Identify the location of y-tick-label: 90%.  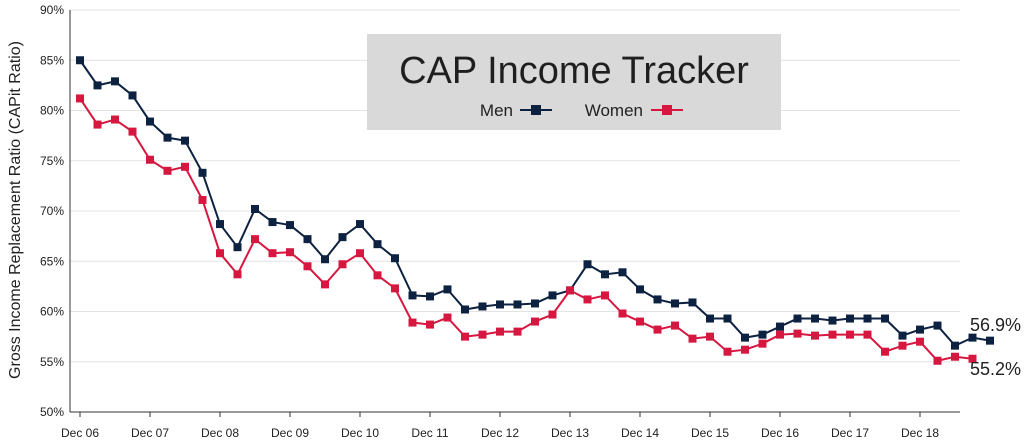
(52, 10).